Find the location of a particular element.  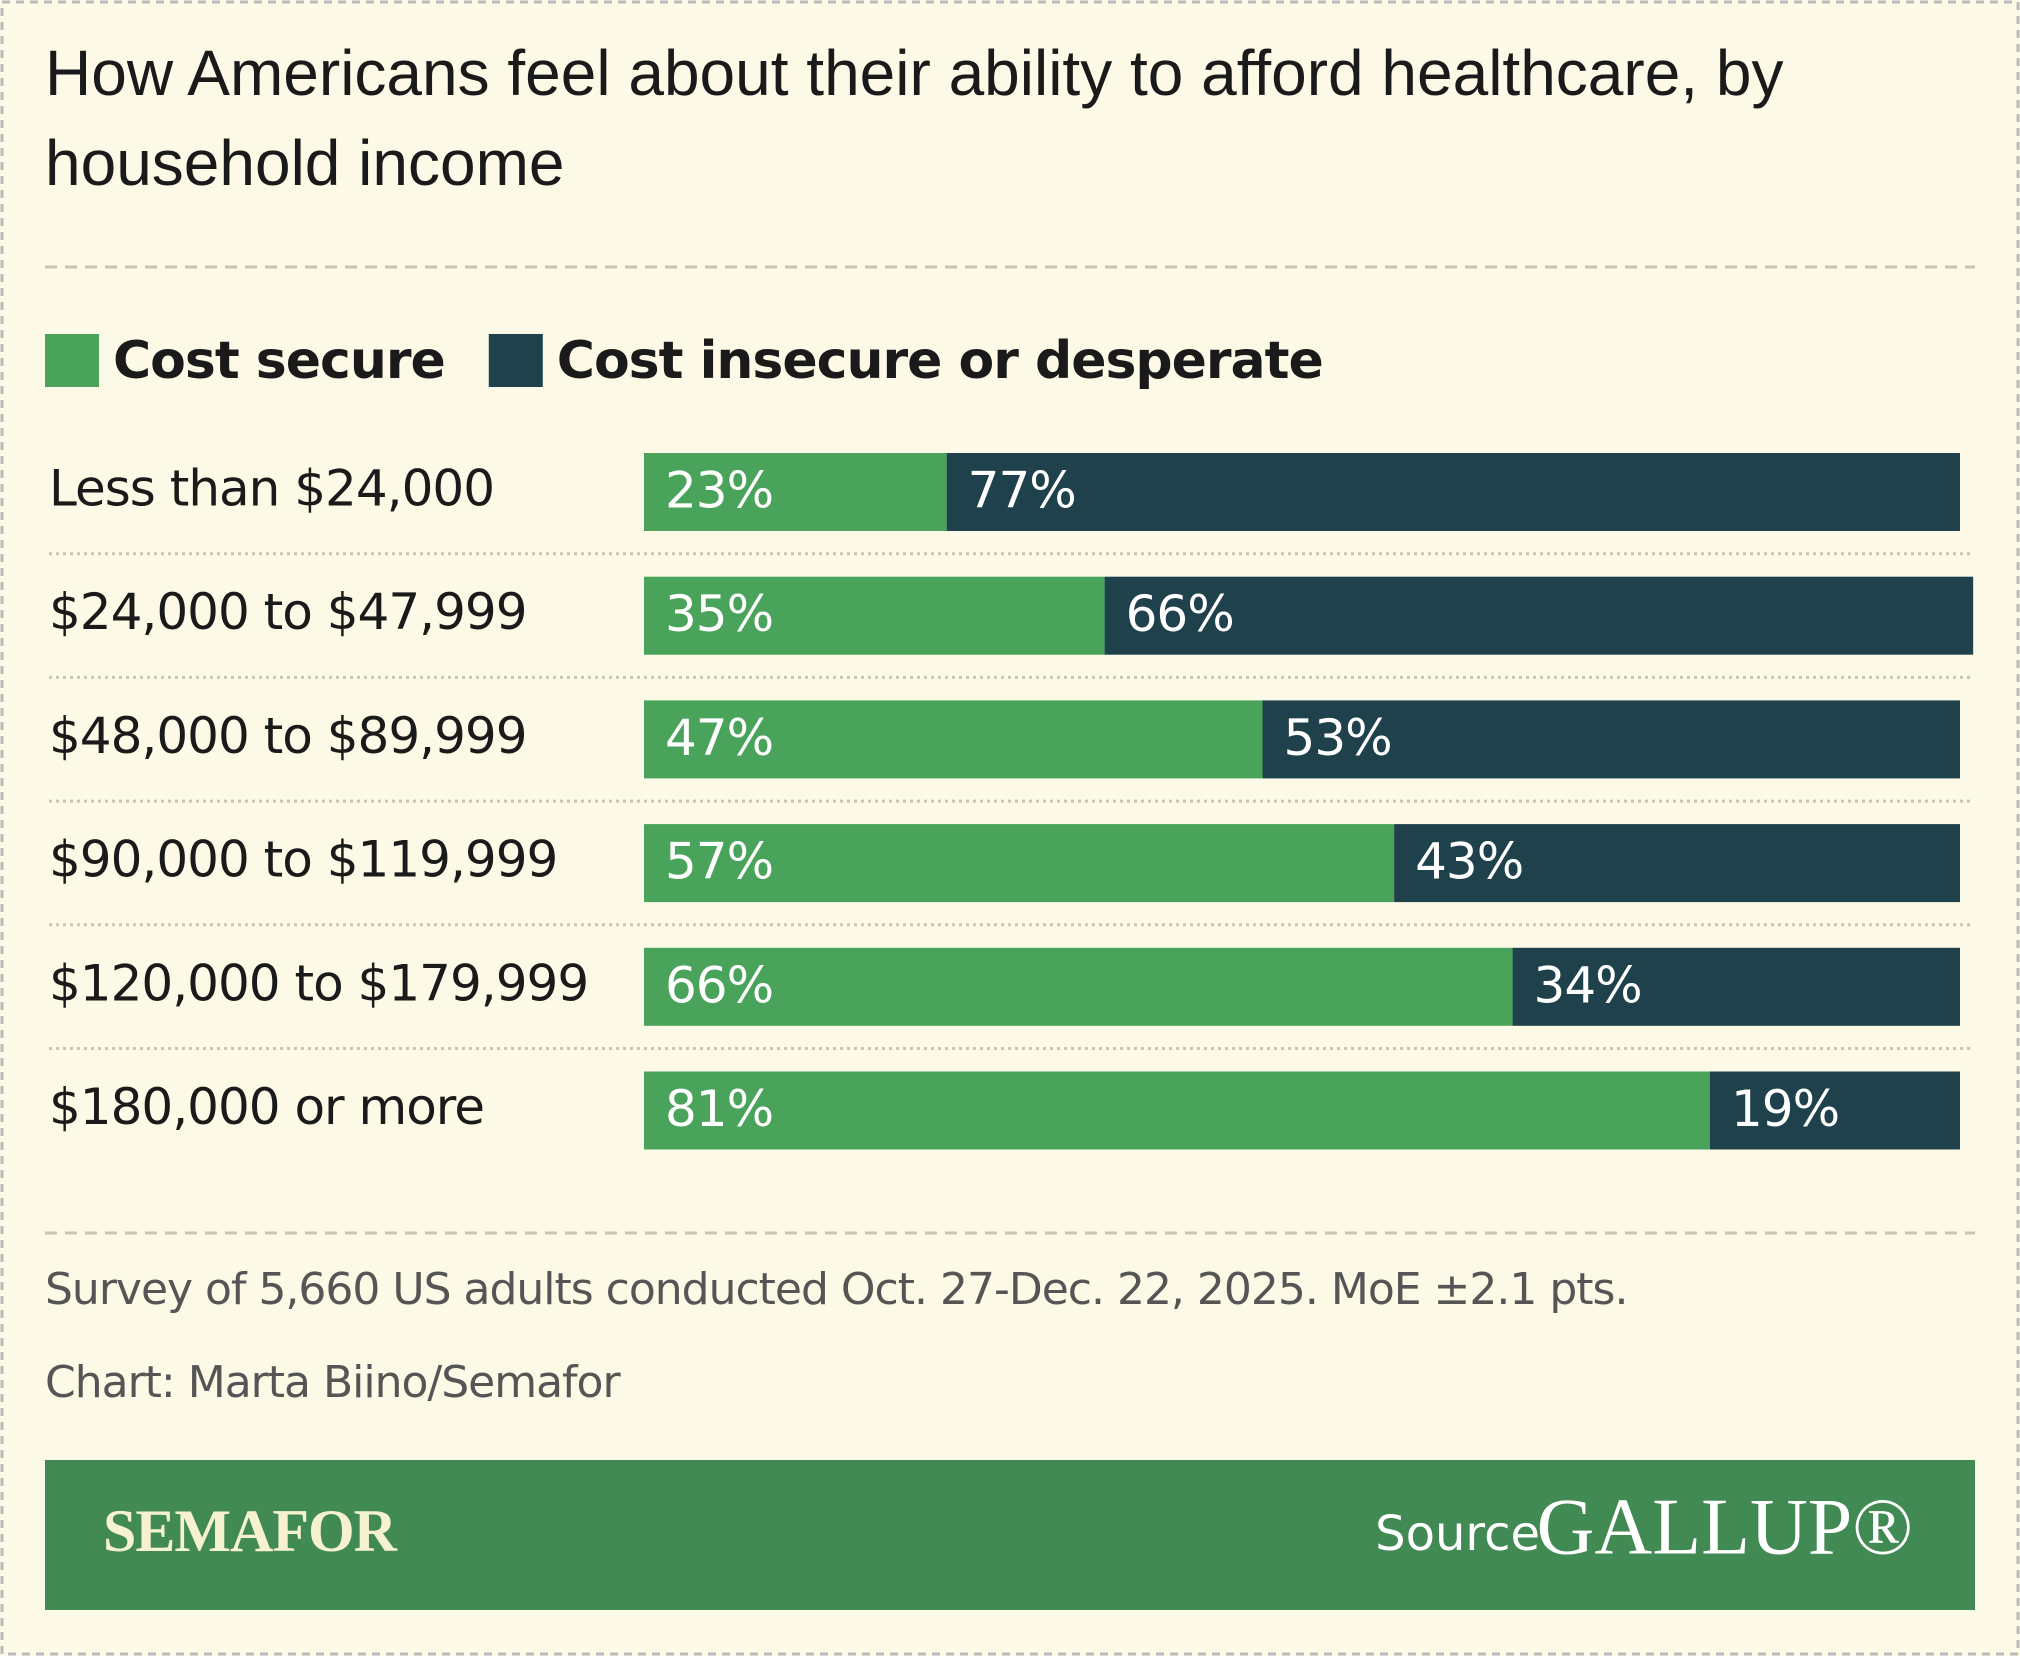

category-label: $24,000 to $47,999 is located at coordinates (288, 612).